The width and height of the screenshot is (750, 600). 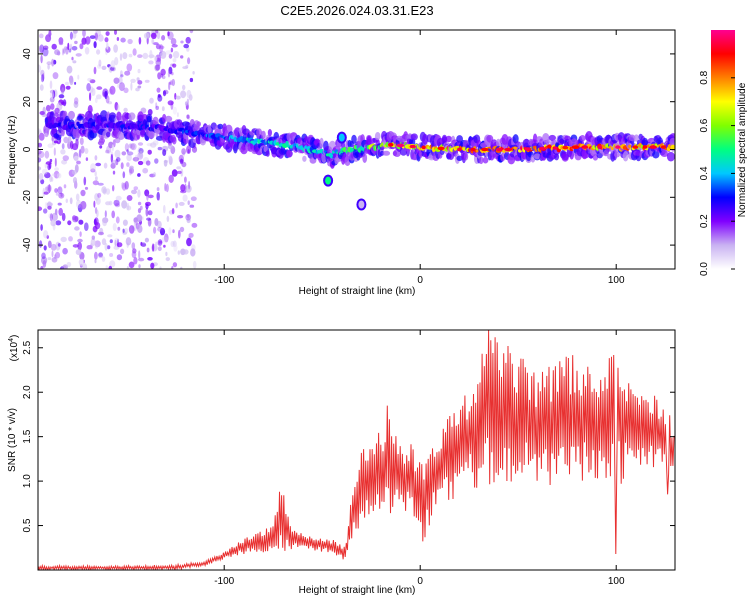 What do you see at coordinates (224, 280) in the screenshot?
I see `spectrogram-x-tick-label: -100` at bounding box center [224, 280].